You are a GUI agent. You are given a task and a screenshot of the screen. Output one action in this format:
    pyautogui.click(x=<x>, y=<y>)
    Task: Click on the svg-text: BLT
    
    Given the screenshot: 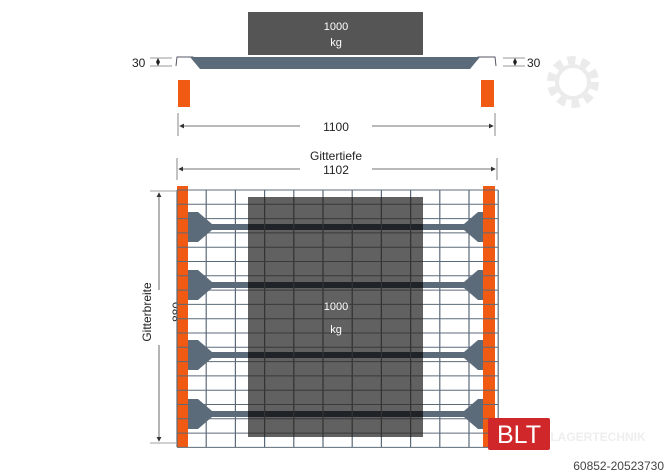 What is the action you would take?
    pyautogui.click(x=519, y=435)
    